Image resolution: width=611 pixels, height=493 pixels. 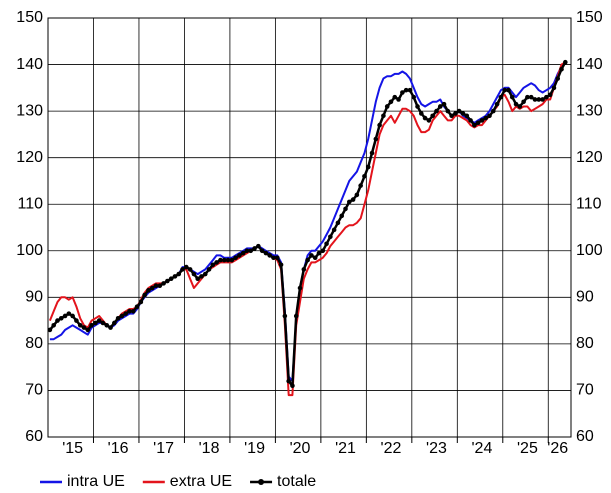 What do you see at coordinates (118, 448) in the screenshot?
I see `x-tick-label: '16` at bounding box center [118, 448].